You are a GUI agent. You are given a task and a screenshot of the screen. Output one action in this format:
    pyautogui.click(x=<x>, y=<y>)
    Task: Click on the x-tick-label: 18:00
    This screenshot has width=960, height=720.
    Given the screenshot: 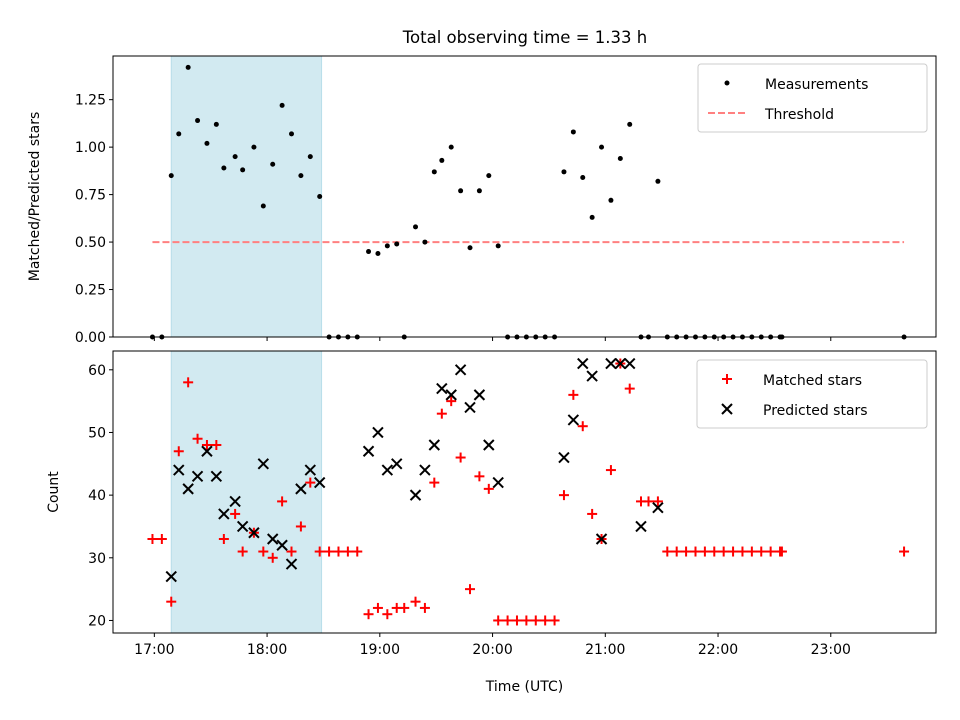 What is the action you would take?
    pyautogui.click(x=267, y=650)
    